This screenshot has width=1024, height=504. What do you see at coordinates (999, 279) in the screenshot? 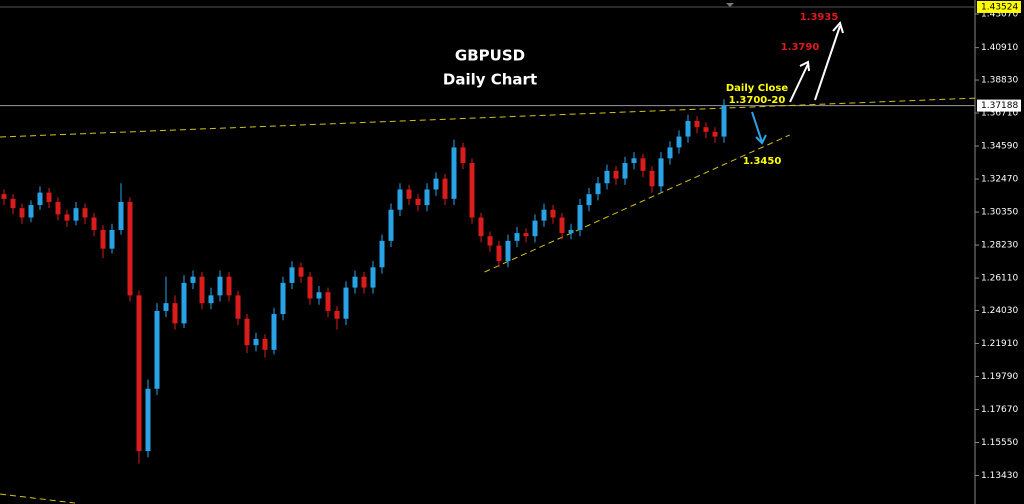
I see `y-tick-label: 1.26110` at bounding box center [999, 279].